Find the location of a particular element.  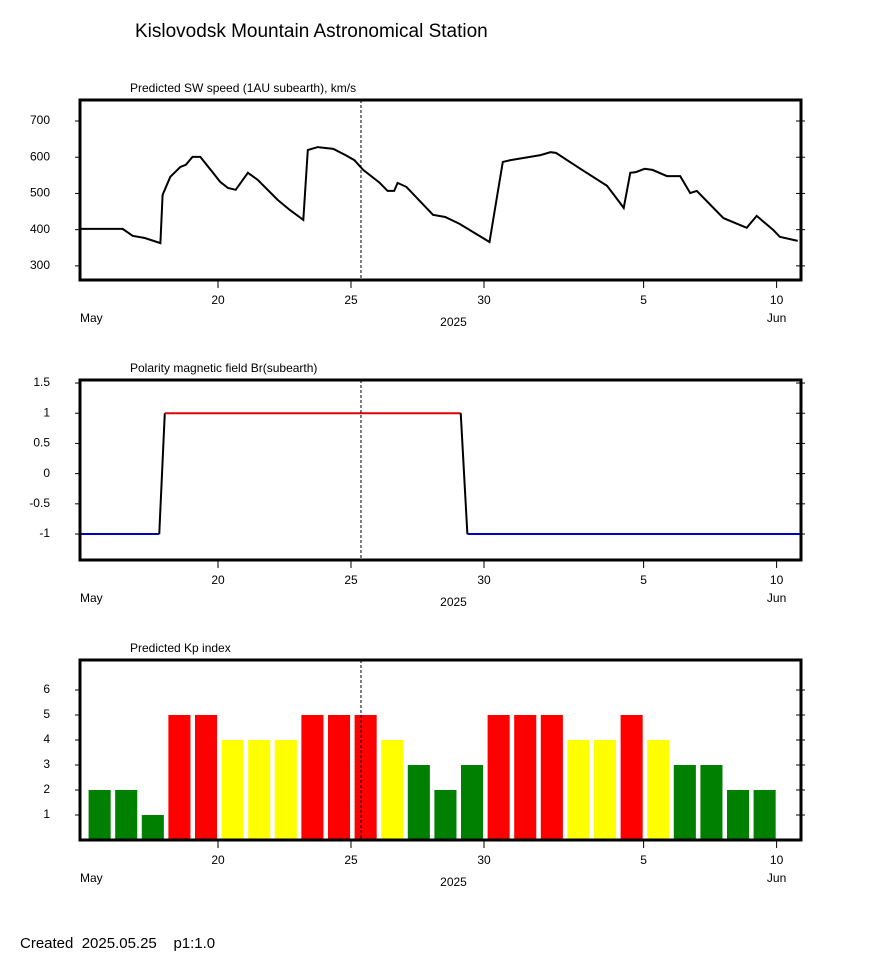

y-tick-label: 600 is located at coordinates (40, 156).